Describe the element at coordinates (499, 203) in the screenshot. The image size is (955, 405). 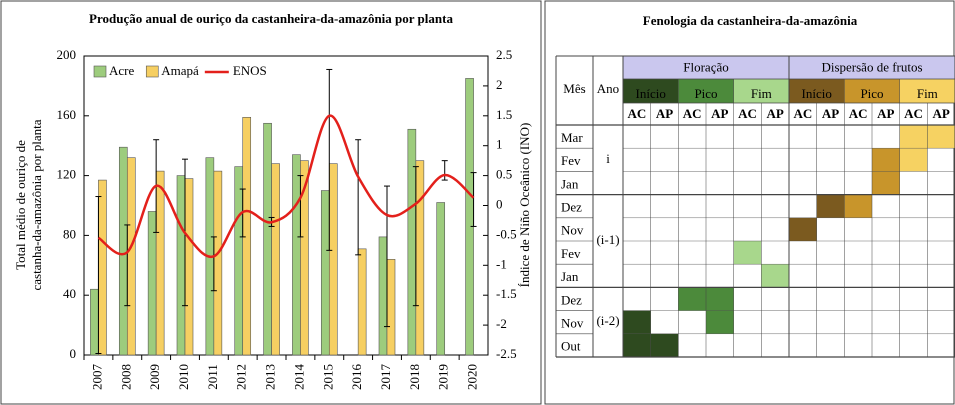
I see `y2-tick-label: 0` at that location.